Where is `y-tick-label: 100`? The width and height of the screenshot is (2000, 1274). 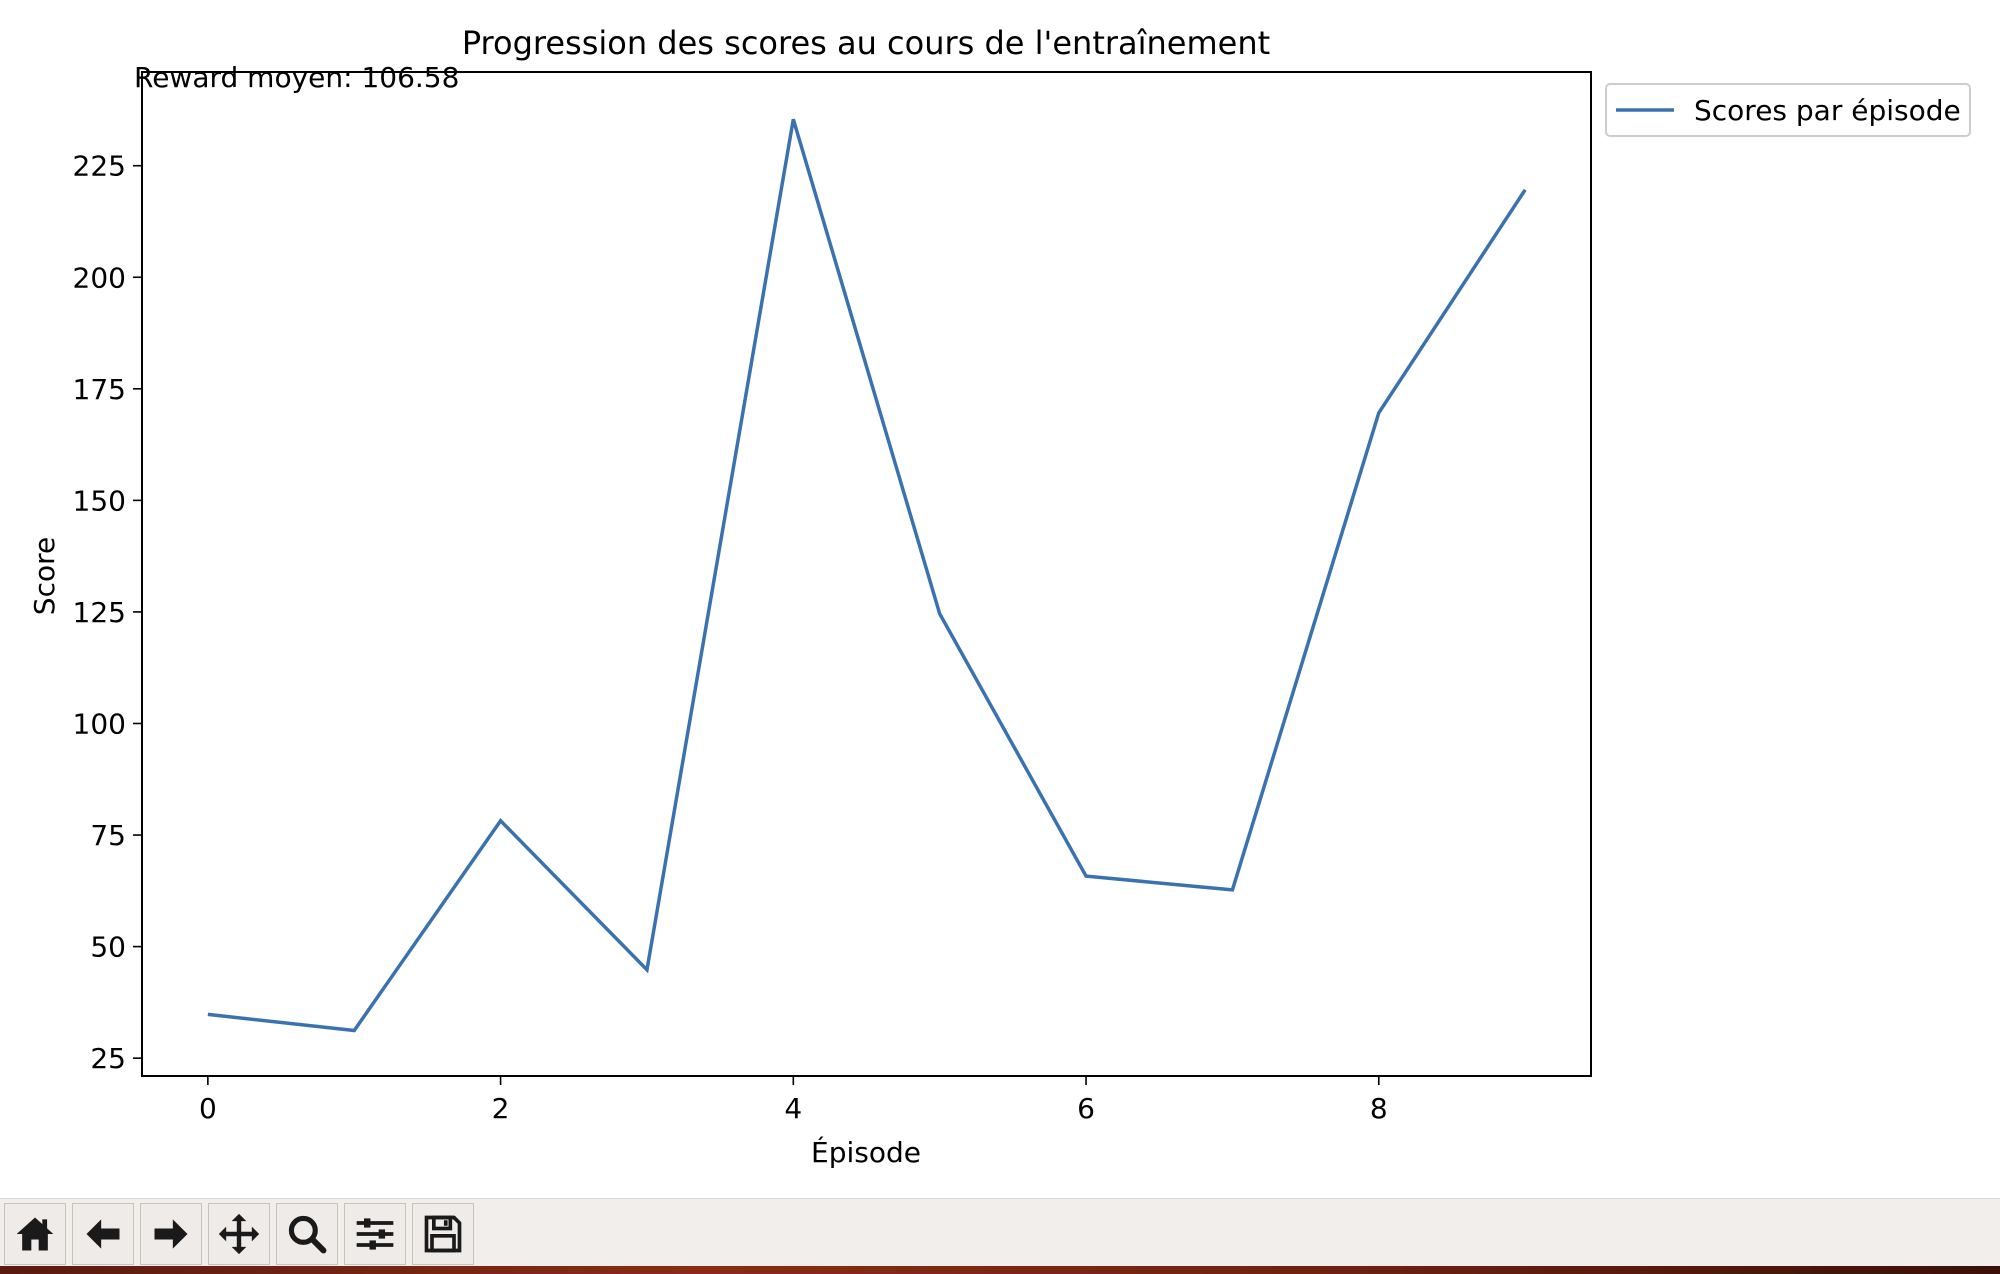 y-tick-label: 100 is located at coordinates (99, 723).